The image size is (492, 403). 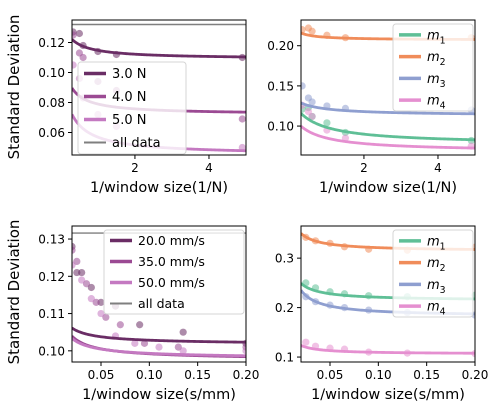 I want to click on legend-label: 5.0 N, so click(x=129, y=120).